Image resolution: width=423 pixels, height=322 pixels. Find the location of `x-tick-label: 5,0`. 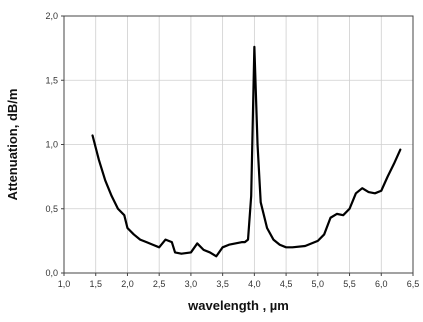

x-tick-label: 5,0 is located at coordinates (318, 284).